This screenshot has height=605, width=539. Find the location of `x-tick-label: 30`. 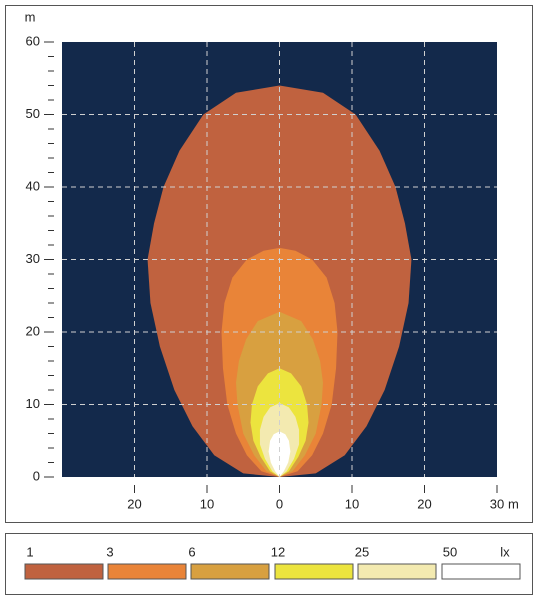

x-tick-label: 30 is located at coordinates (497, 503).